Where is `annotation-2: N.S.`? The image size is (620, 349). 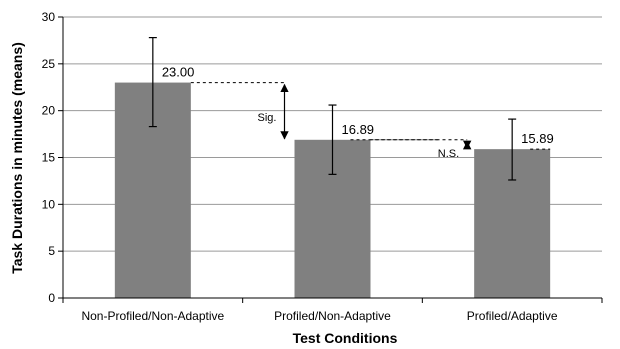
annotation-2: N.S. is located at coordinates (460, 149).